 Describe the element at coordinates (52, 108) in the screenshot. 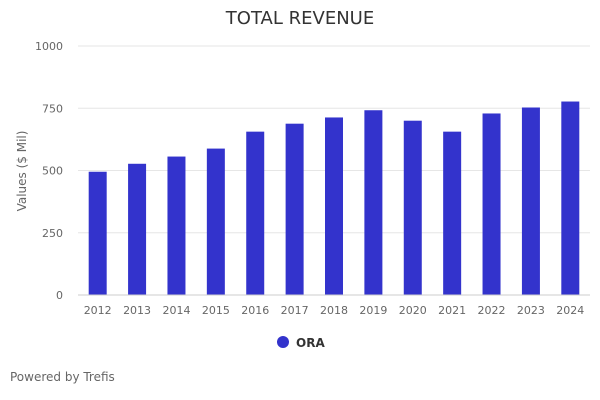

I see `y-tick-label: 750` at that location.